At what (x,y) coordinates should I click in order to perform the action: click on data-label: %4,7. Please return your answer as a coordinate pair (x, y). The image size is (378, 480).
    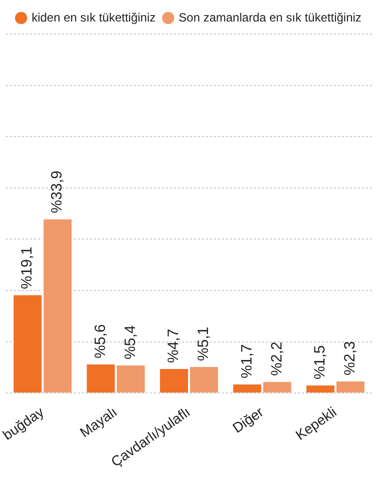
    Looking at the image, I should click on (173, 346).